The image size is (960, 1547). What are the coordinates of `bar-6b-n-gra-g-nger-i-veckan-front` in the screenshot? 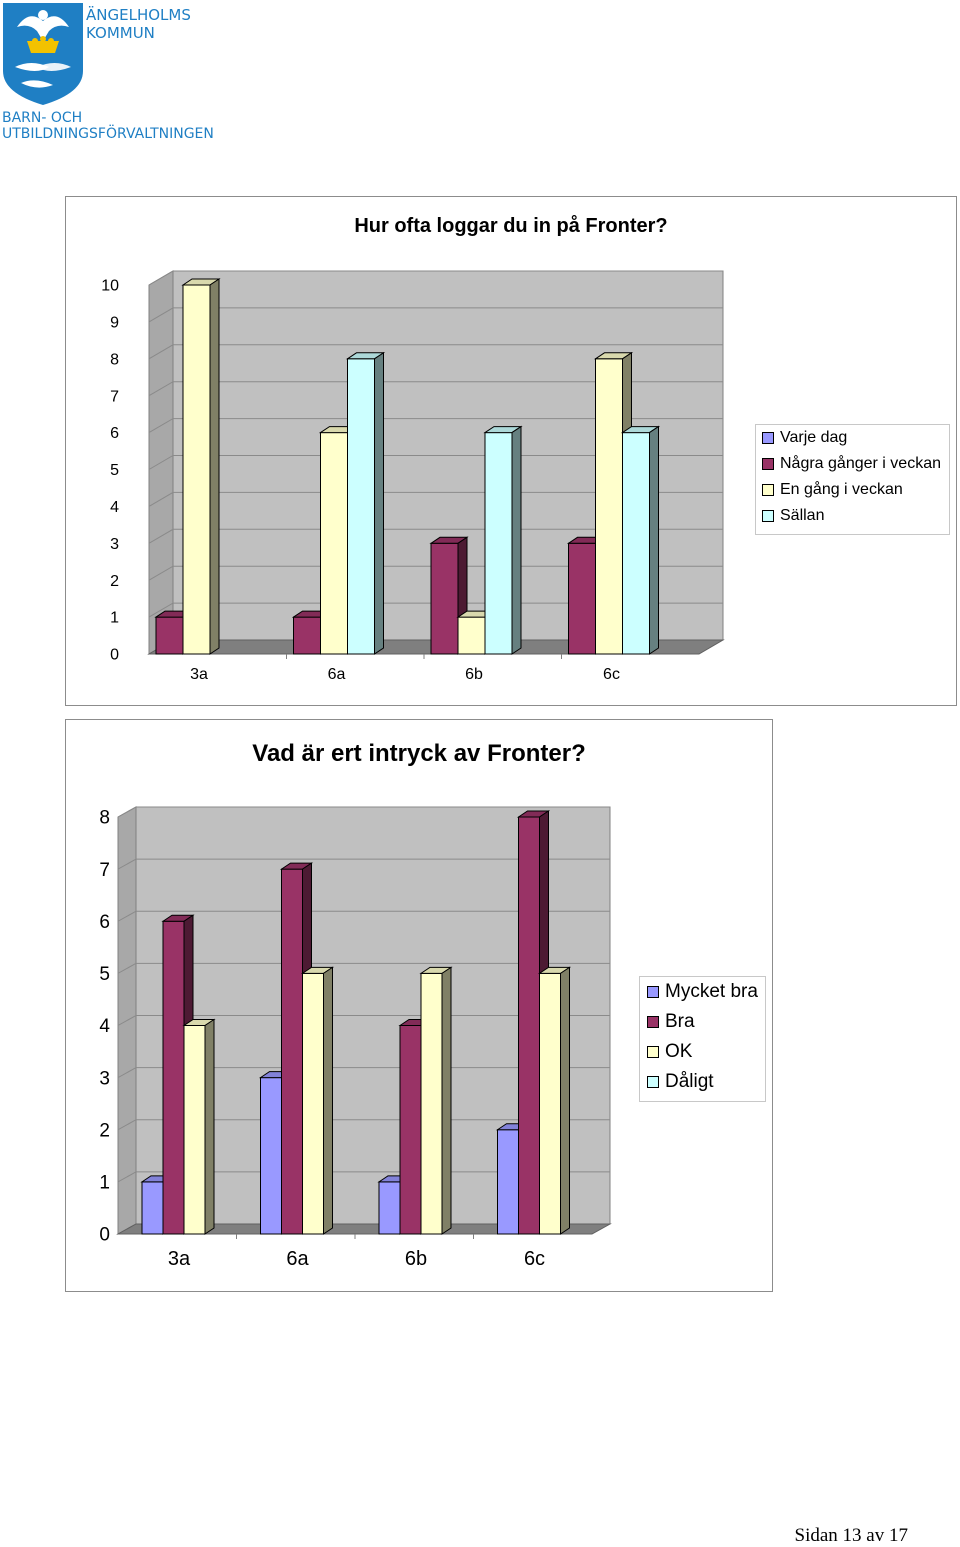 It's located at (444, 598).